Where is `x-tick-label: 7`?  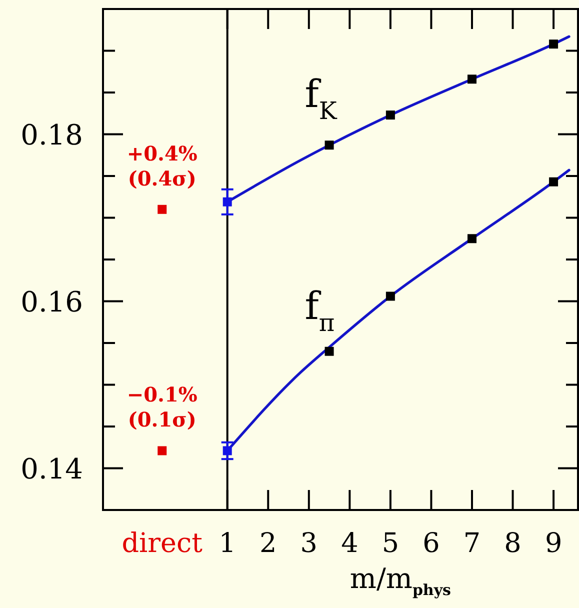
x-tick-label: 7 is located at coordinates (472, 543).